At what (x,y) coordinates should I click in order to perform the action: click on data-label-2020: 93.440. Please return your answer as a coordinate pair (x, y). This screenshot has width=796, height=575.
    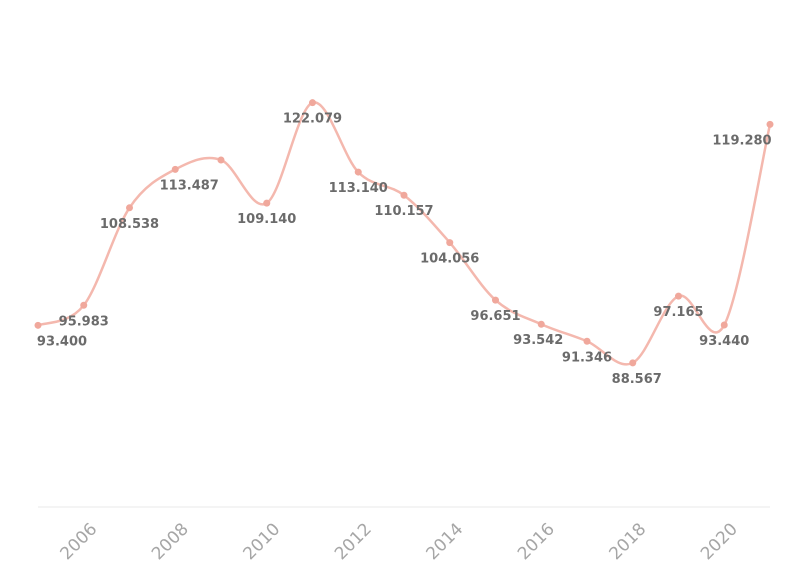
    Looking at the image, I should click on (724, 341).